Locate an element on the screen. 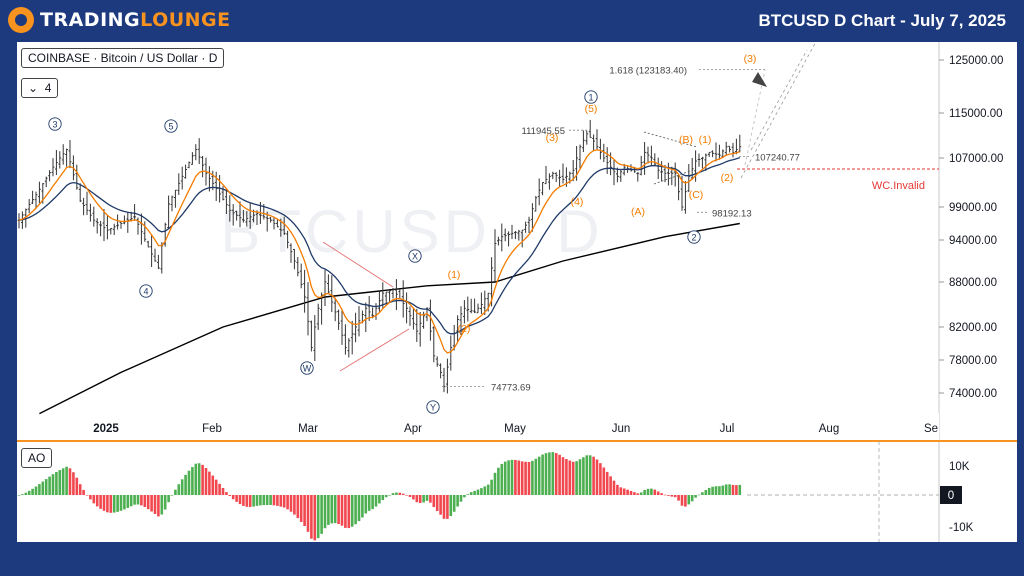  wave-label-blue: X is located at coordinates (415, 256).